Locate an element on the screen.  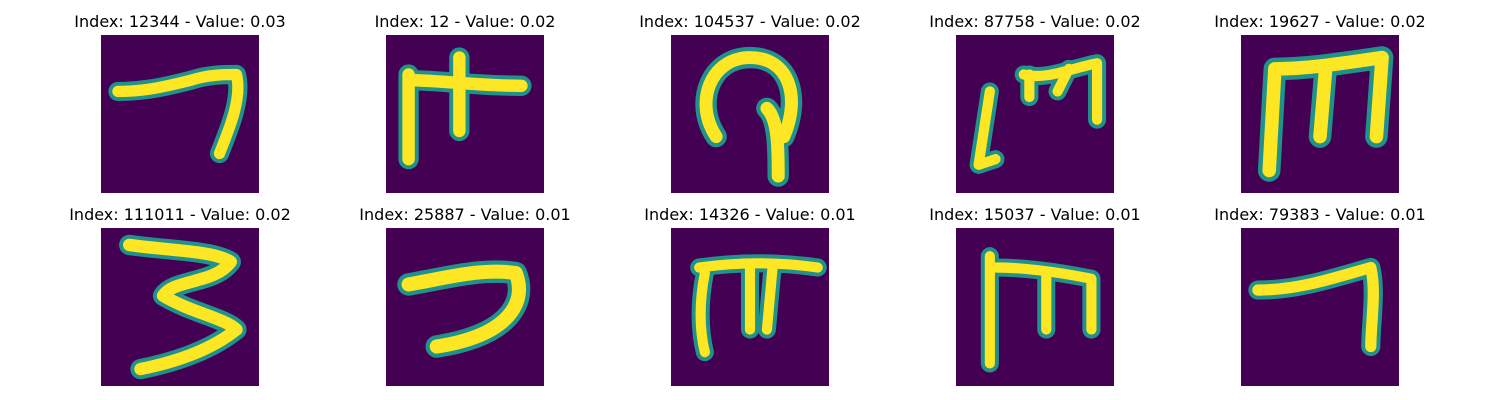
panel-title: Index: 111011 - Value: 0.02 is located at coordinates (180, 214).